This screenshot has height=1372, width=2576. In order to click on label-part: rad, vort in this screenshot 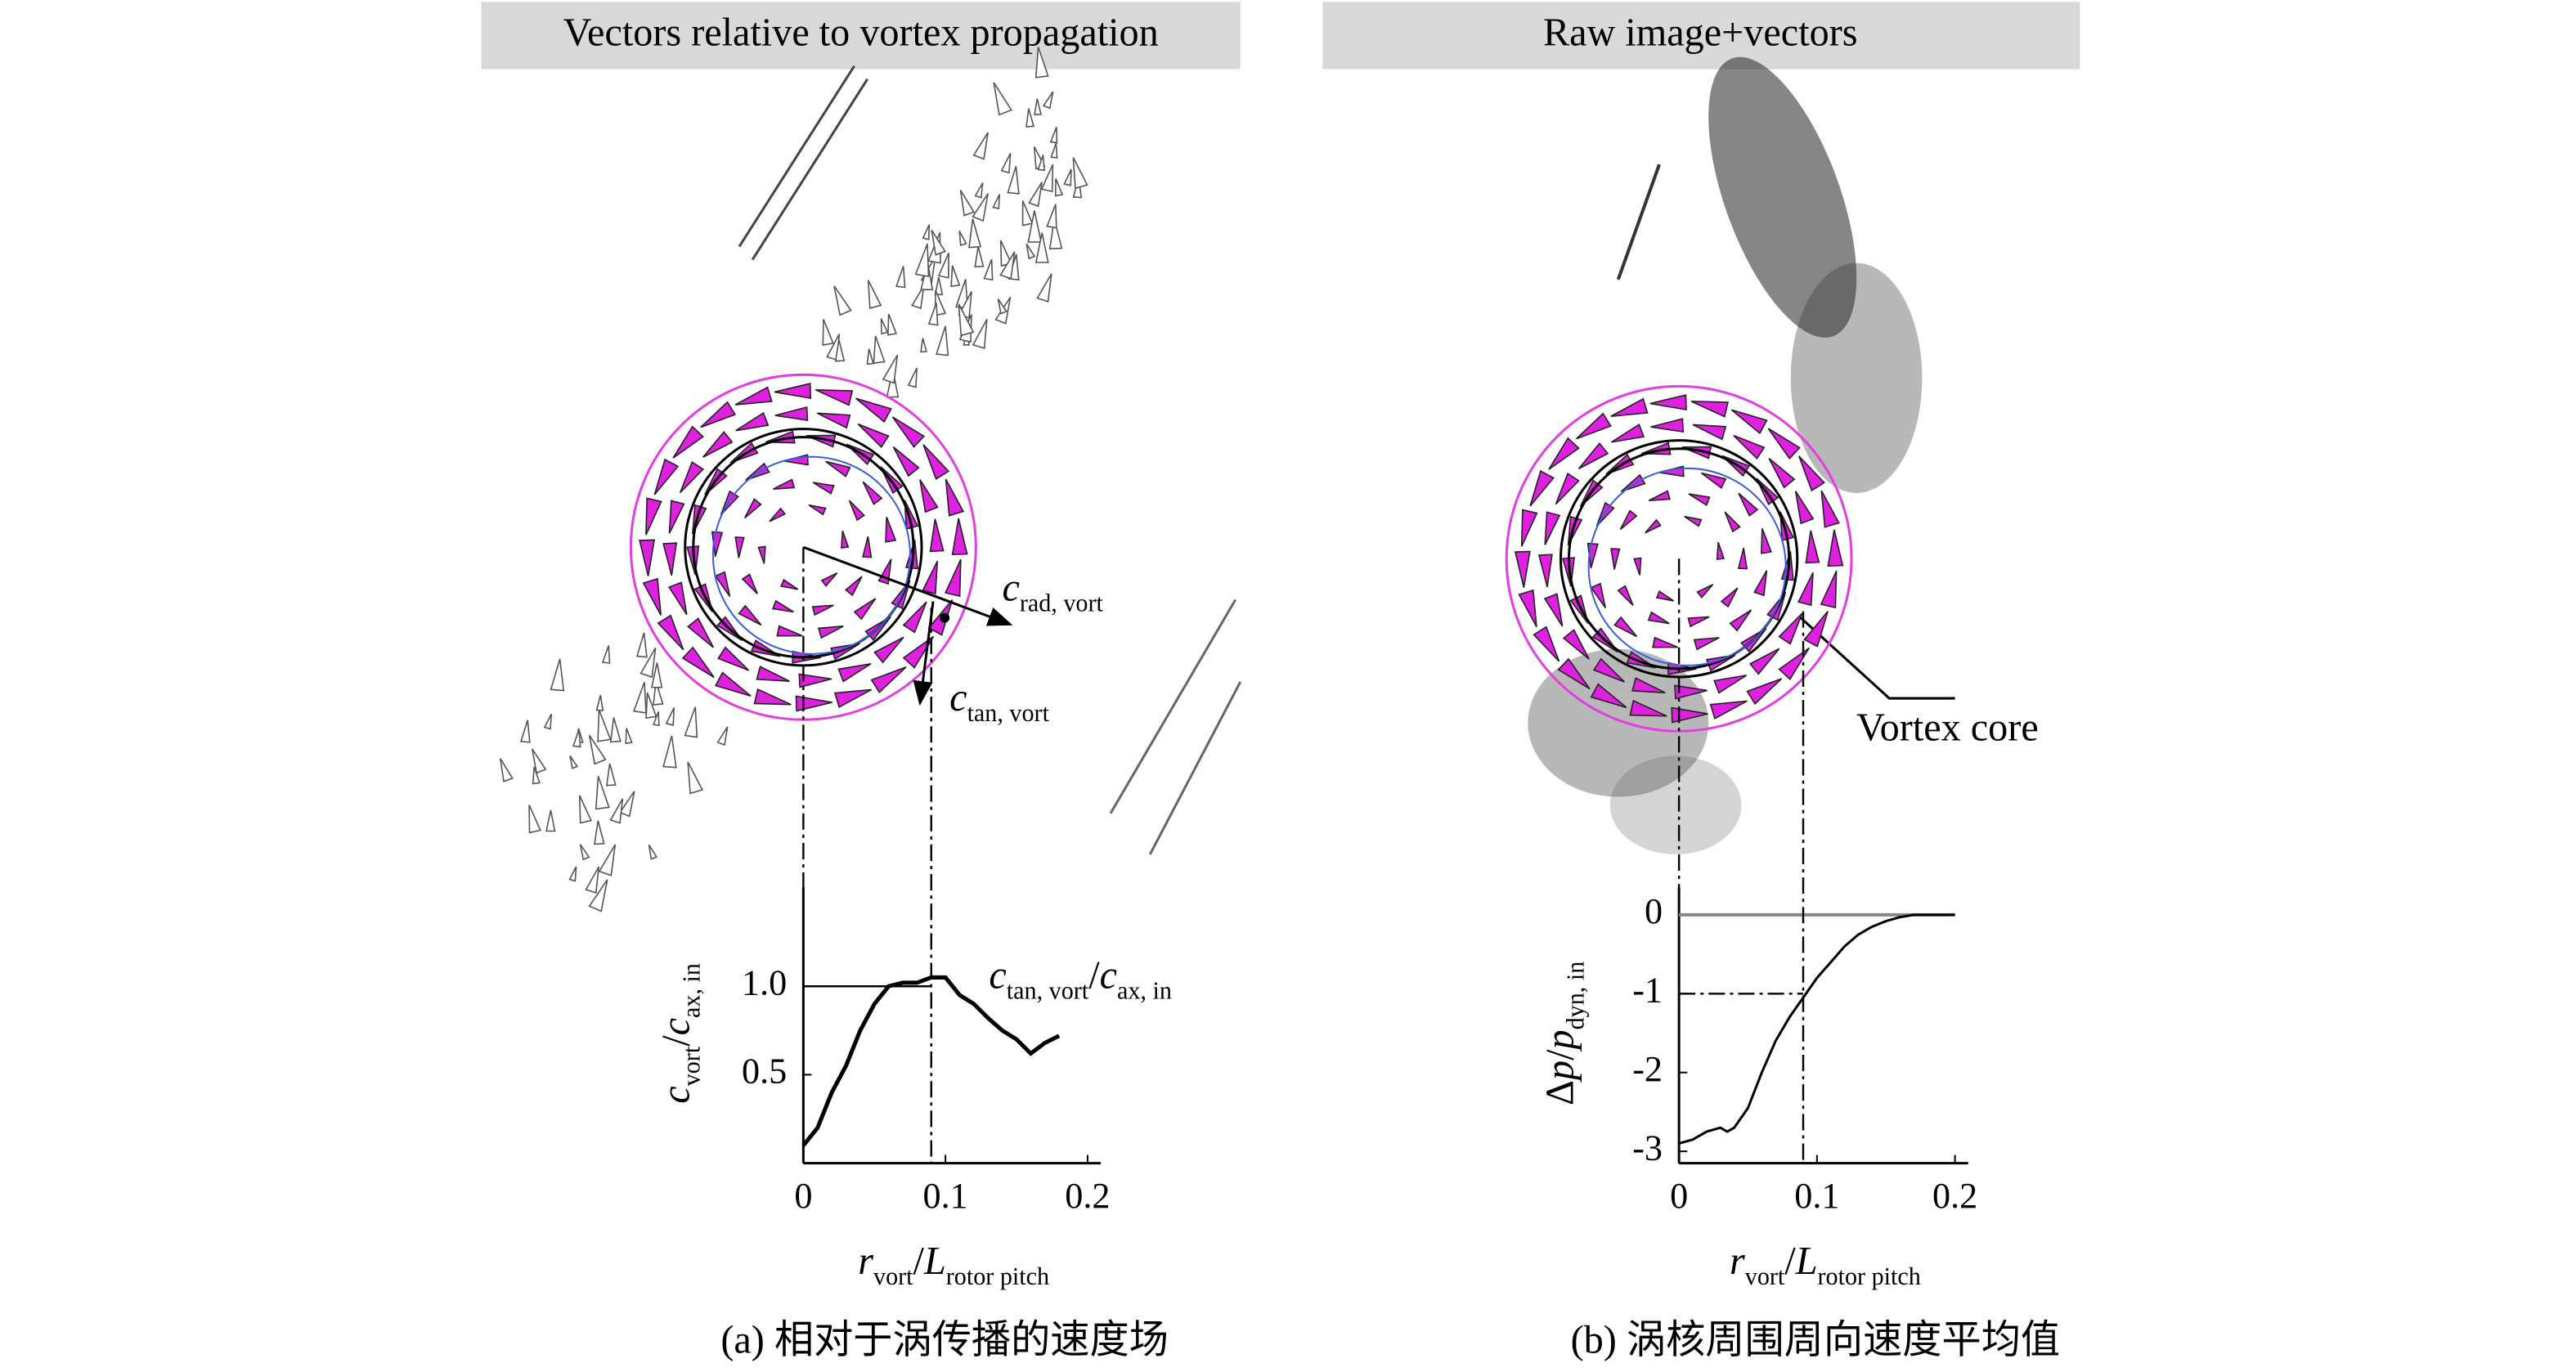, I will do `click(1062, 603)`.